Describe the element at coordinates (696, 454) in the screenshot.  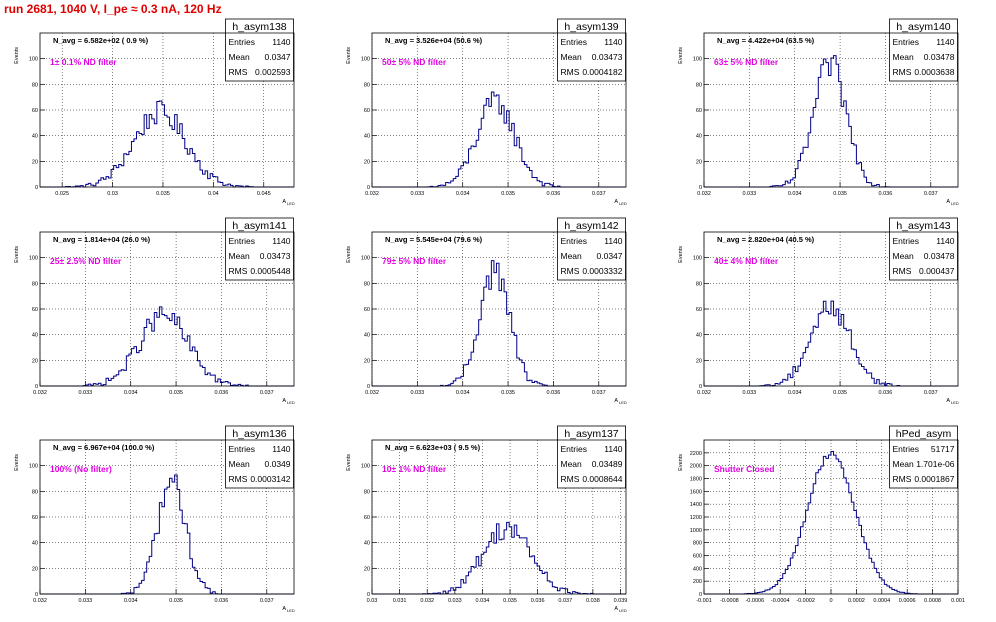
I see `y-tick-label: 2200` at that location.